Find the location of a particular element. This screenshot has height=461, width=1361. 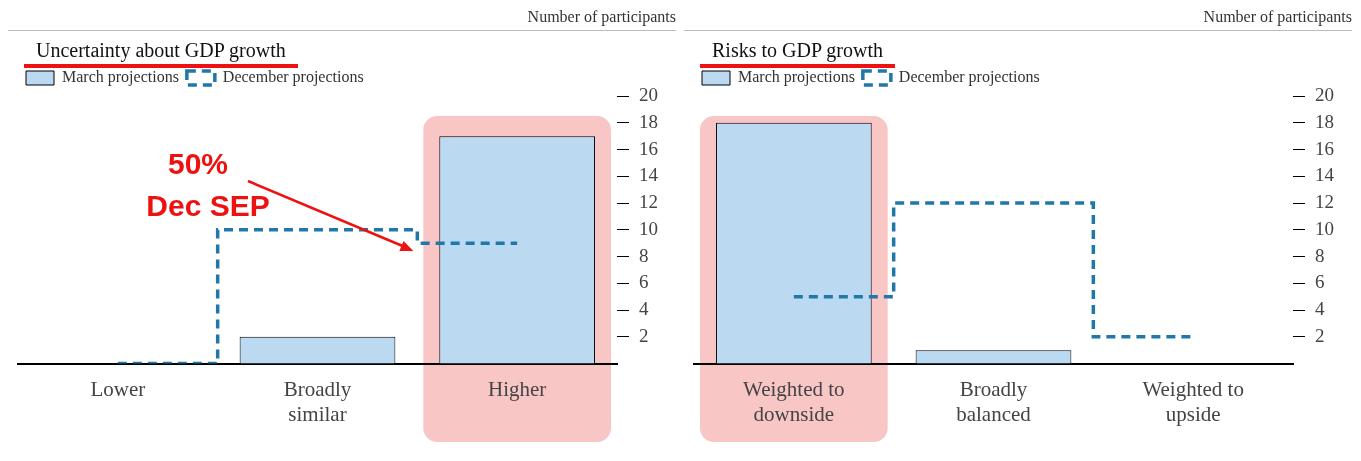

chart-title: Uncertainty about GDP growth is located at coordinates (161, 50).